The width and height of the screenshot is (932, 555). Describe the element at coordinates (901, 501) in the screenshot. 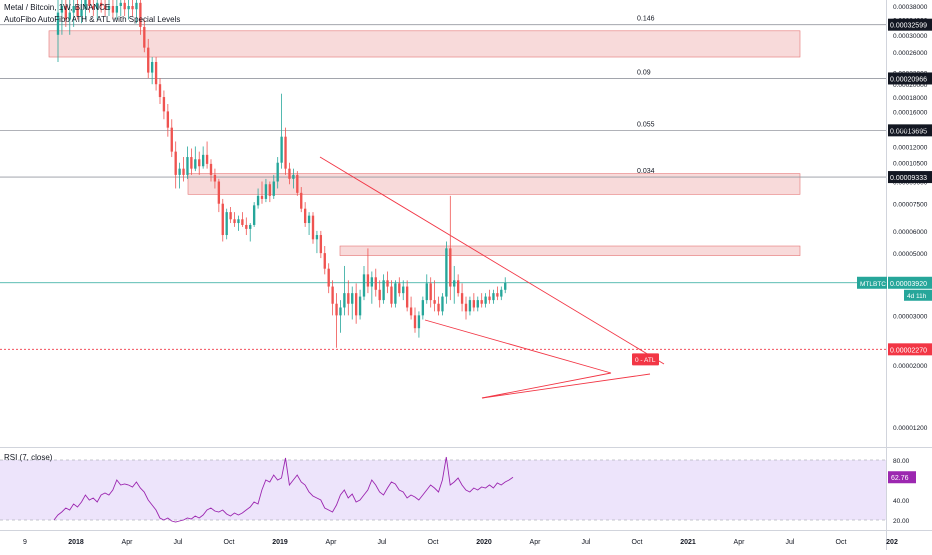

I see `rsi-tick-label: 40.00` at that location.